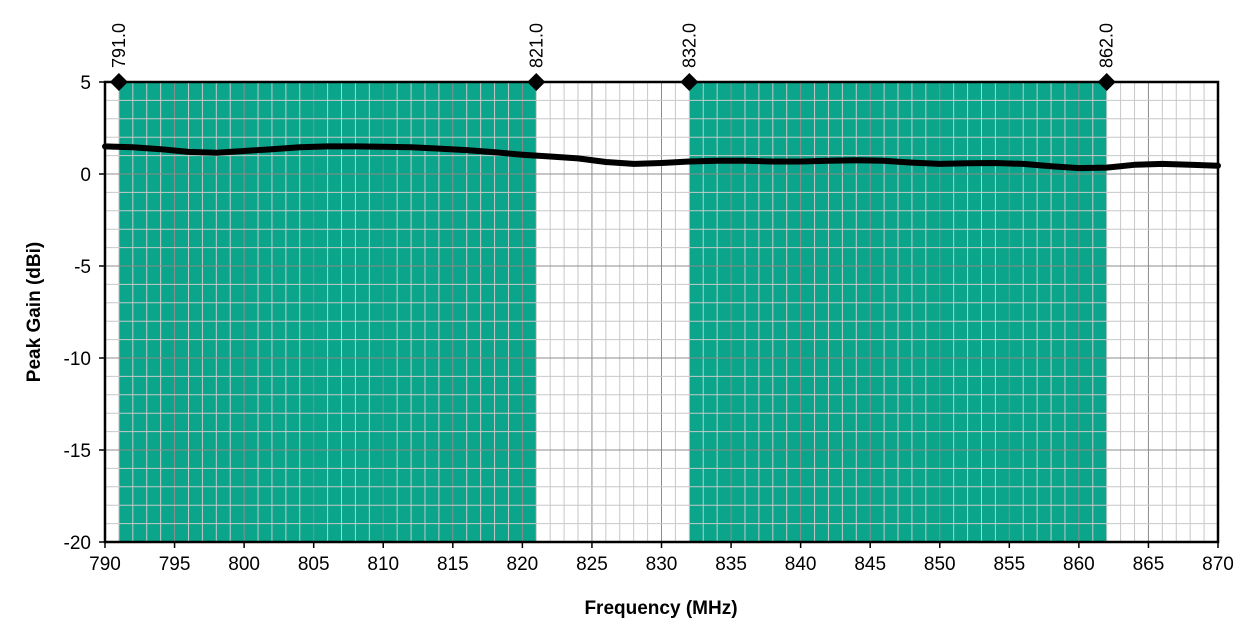 The width and height of the screenshot is (1247, 626). Describe the element at coordinates (689, 45) in the screenshot. I see `marker-label: 832.0` at that location.